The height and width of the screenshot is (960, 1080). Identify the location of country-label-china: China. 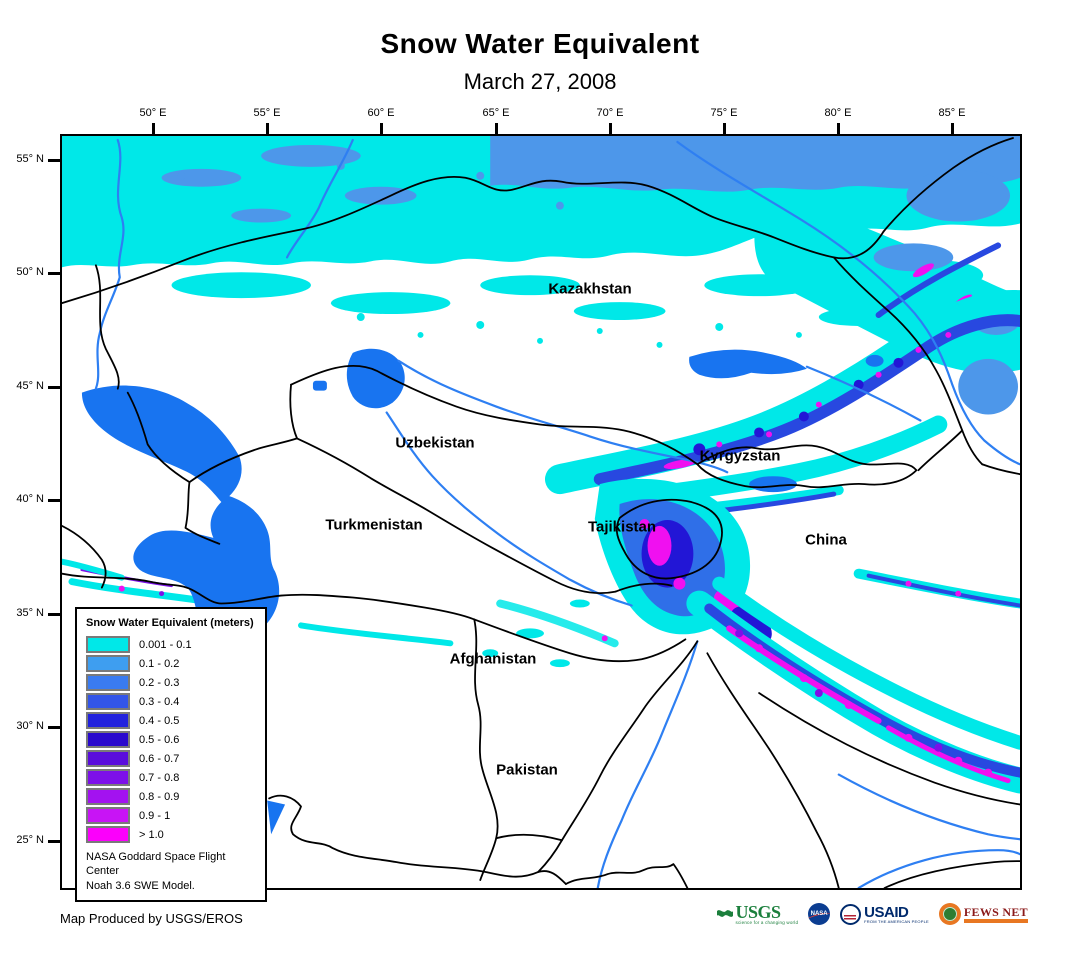
(826, 540).